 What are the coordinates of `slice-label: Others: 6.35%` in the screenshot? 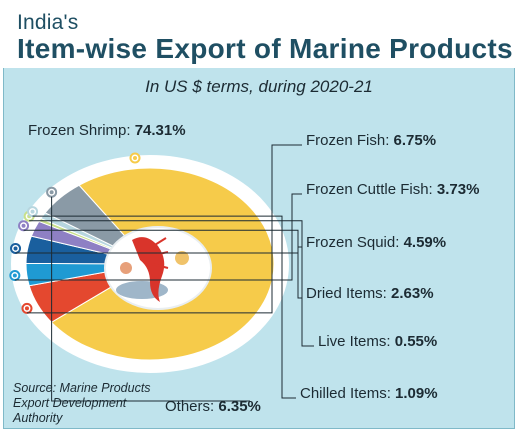 It's located at (213, 406).